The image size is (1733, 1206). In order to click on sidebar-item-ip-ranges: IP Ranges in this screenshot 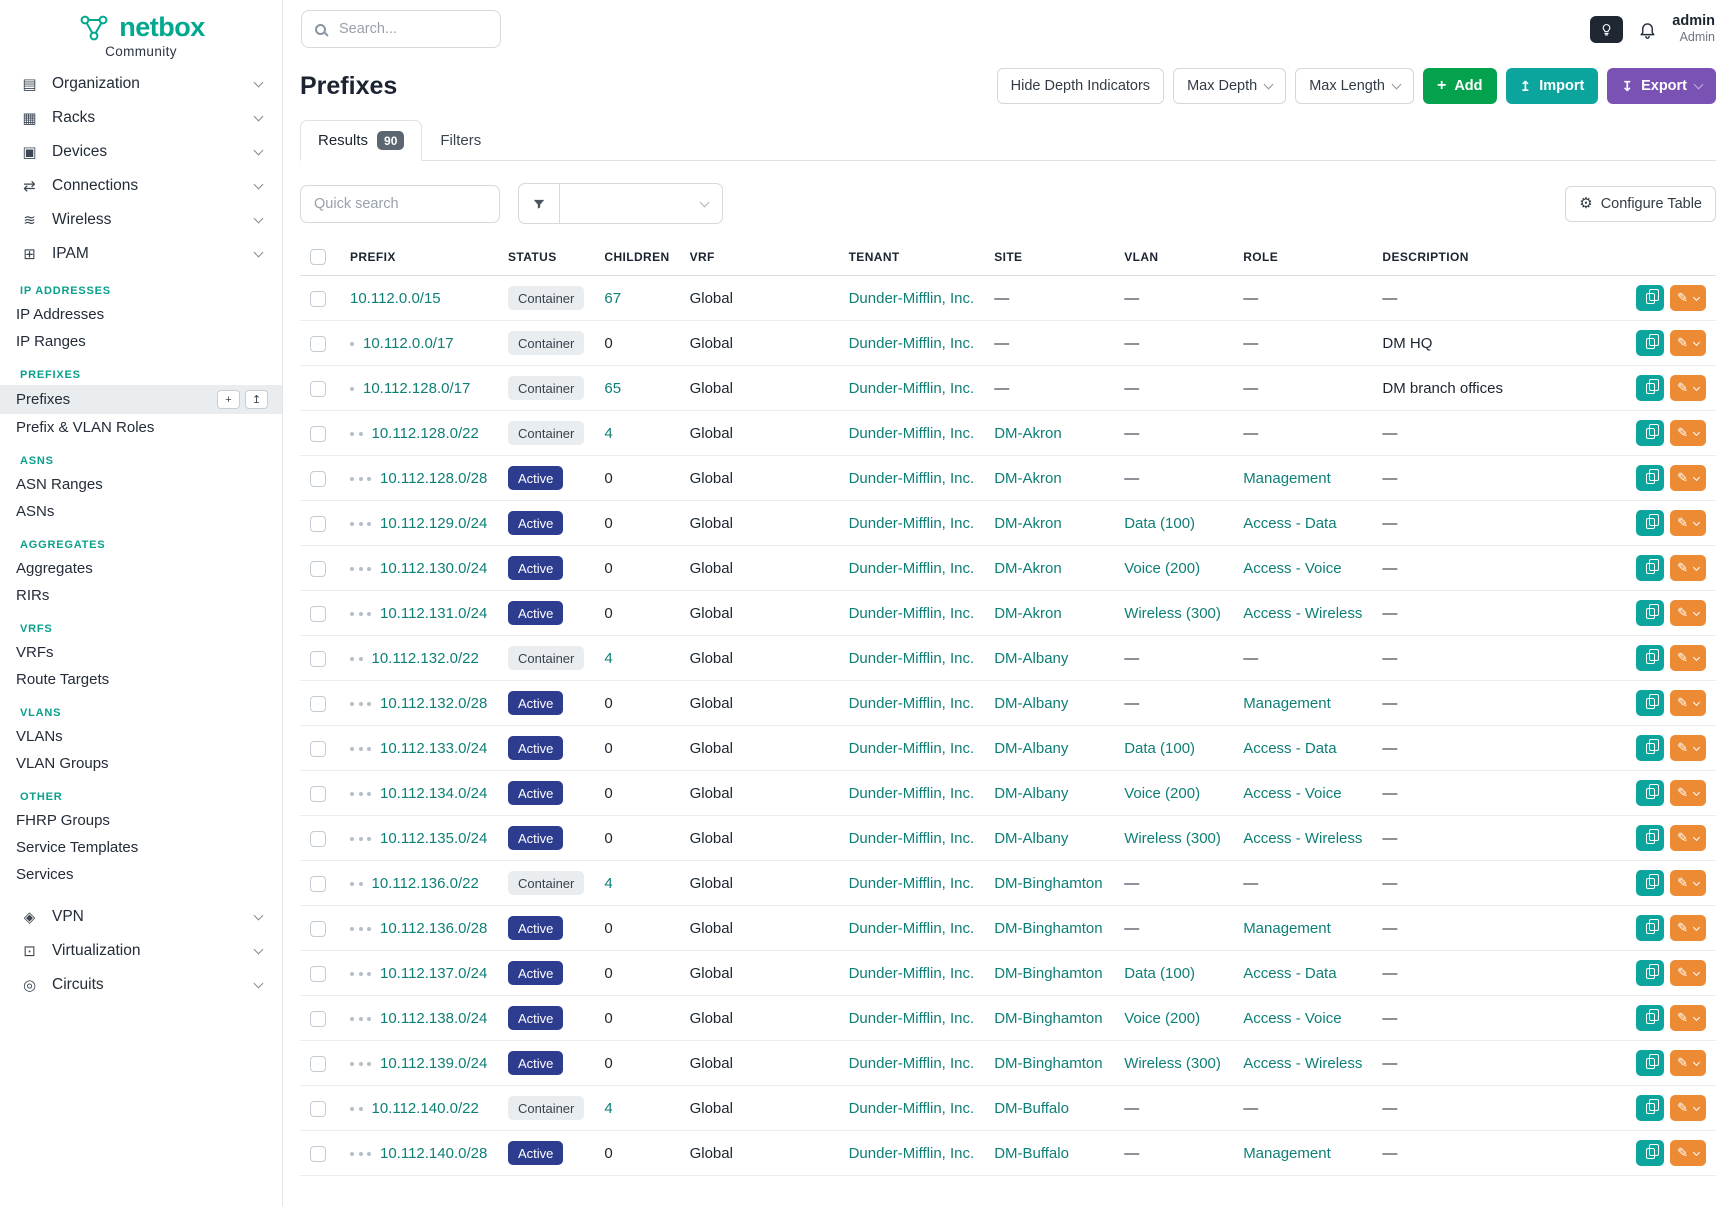, I will do `click(141, 341)`.